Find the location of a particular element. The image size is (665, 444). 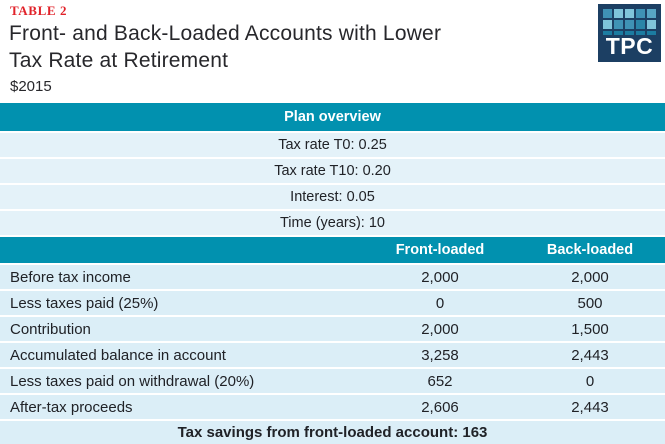

table-number-label: TABLE 2 is located at coordinates (39, 10).